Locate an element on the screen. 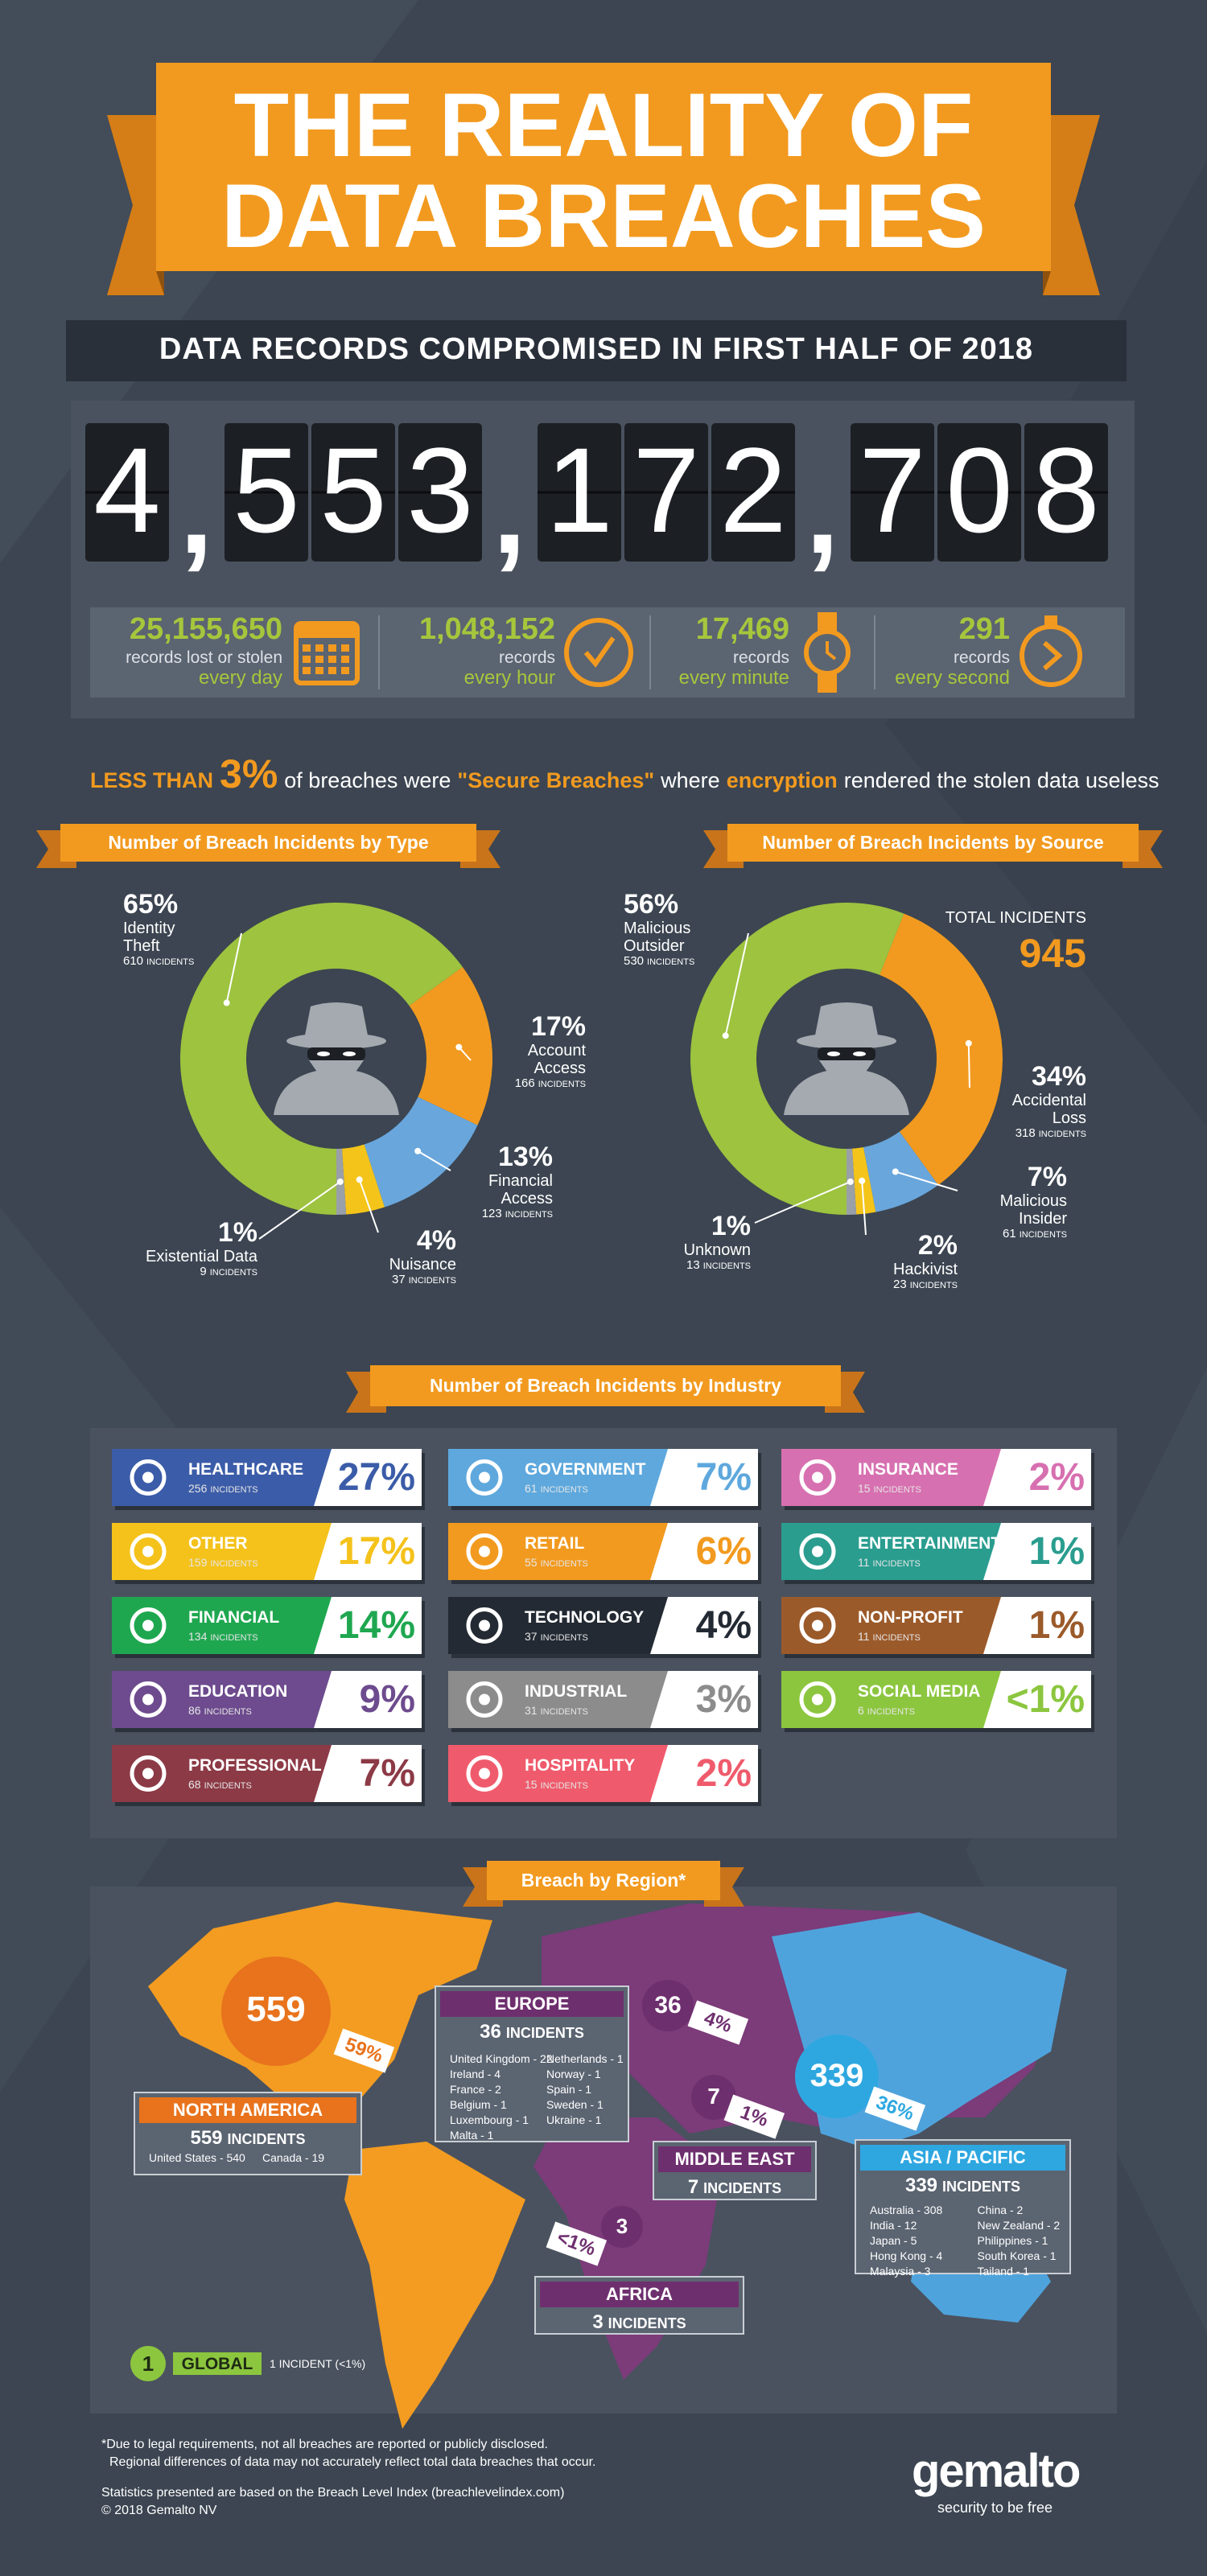 The image size is (1207, 2576). region-breakdown: Tailand - 1 is located at coordinates (1004, 2271).